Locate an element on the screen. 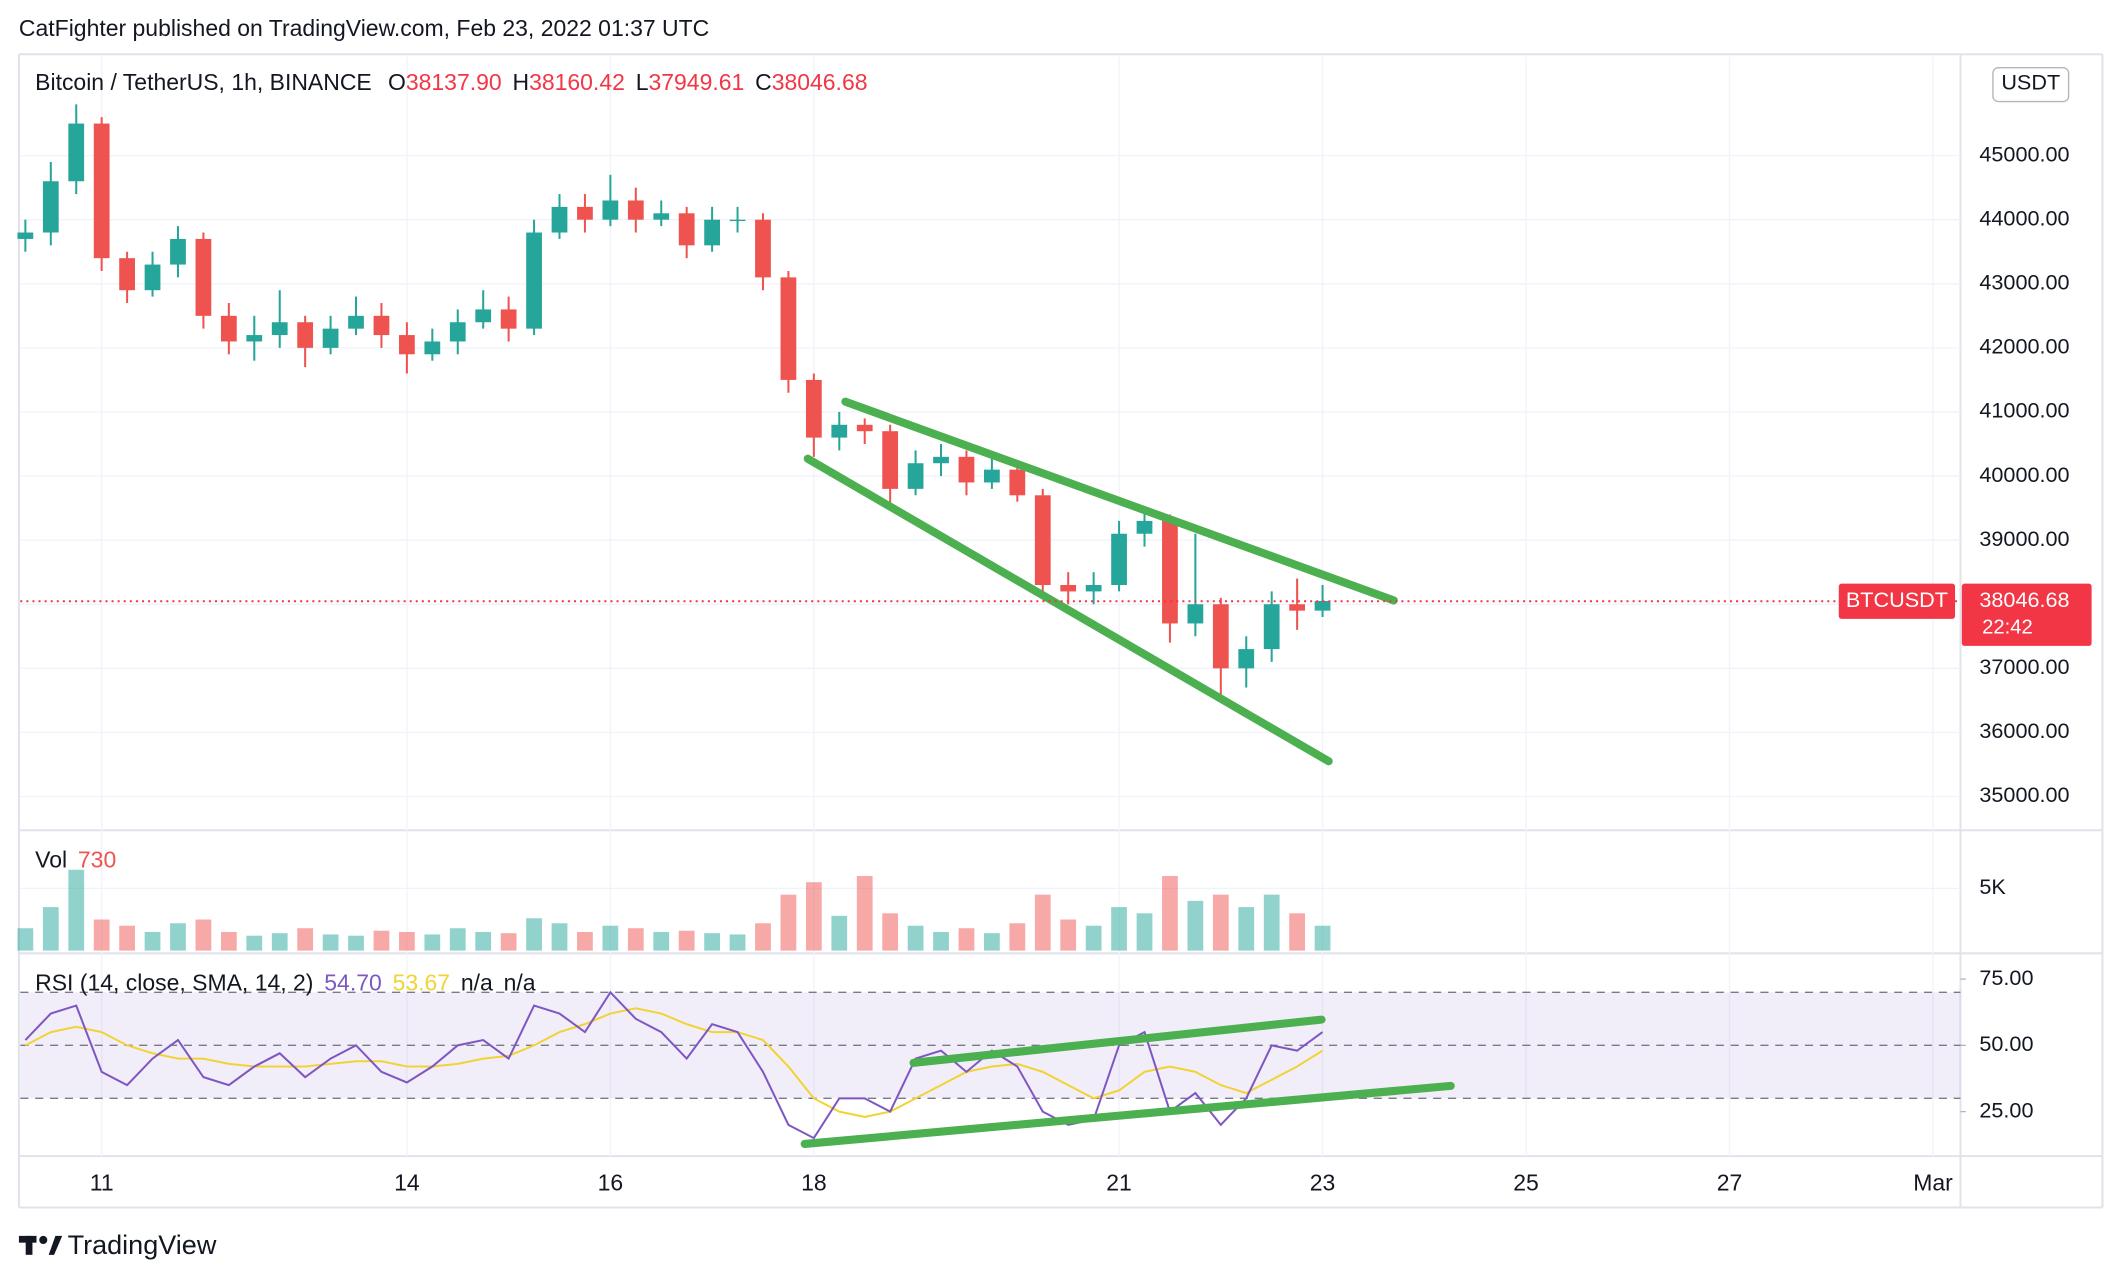 This screenshot has height=1282, width=2120. rsi-sma-last: 53.67 is located at coordinates (421, 982).